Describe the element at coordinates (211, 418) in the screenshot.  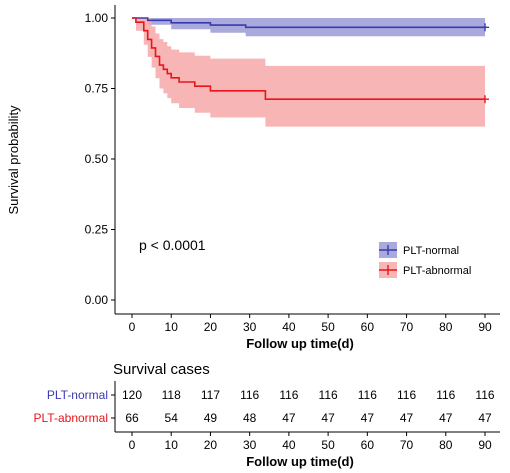
I see `risk-cell: 49` at that location.